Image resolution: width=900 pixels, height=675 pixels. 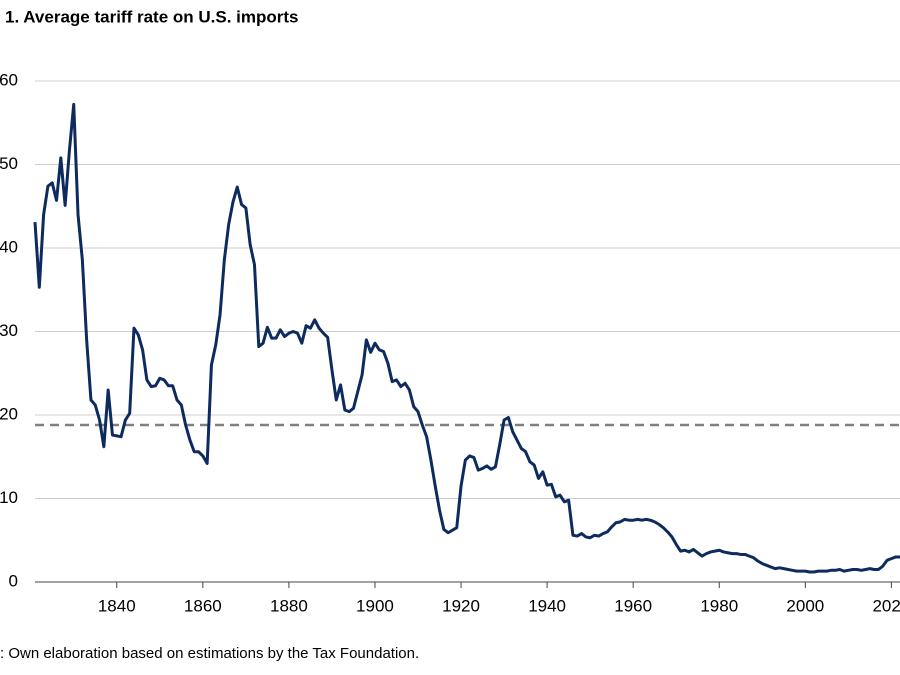 I want to click on chart-title: 1. Average tariff rate on U.S. imports, so click(x=151, y=16).